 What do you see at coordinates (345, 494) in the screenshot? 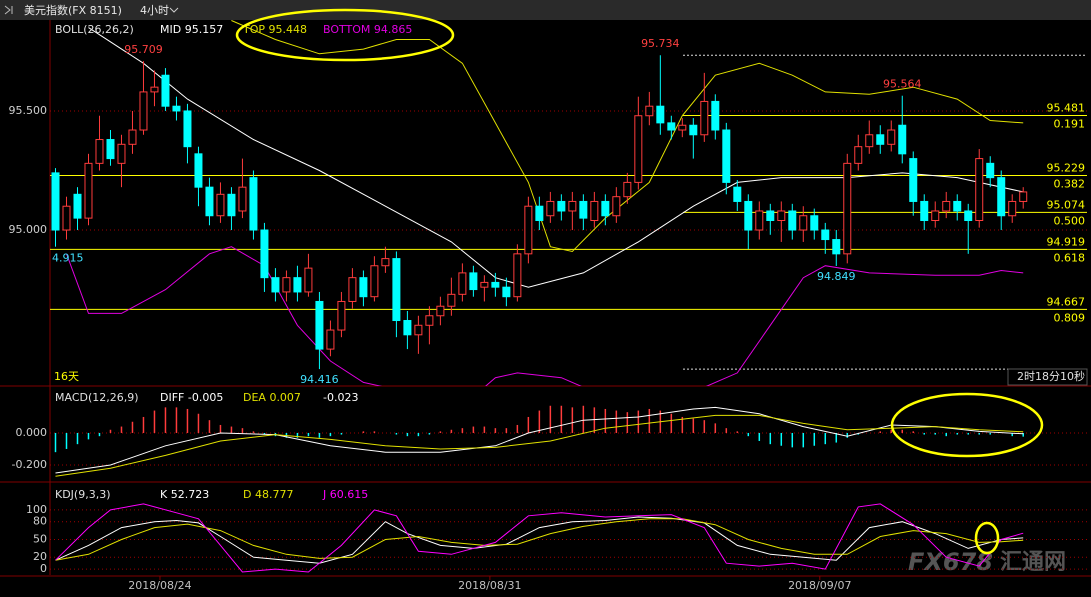
I see `legend-entry: J 60.615` at bounding box center [345, 494].